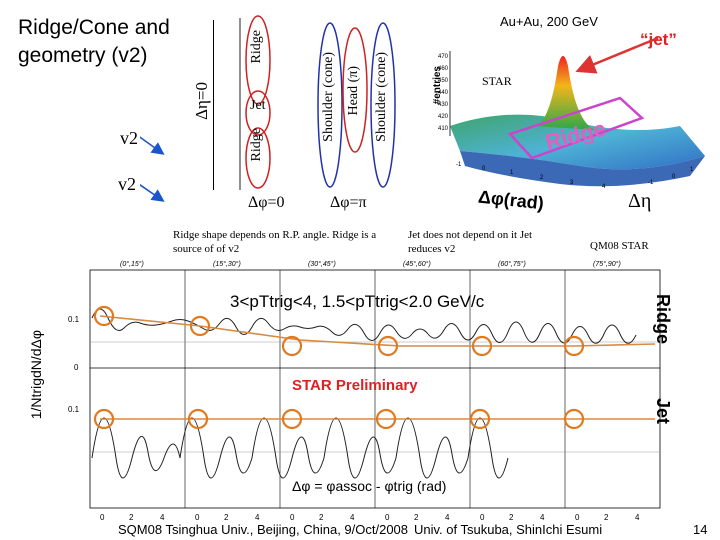 This screenshot has width=720, height=540. Describe the element at coordinates (328, 97) in the screenshot. I see `shoulder-left-label: Shoulder (cone)` at that location.